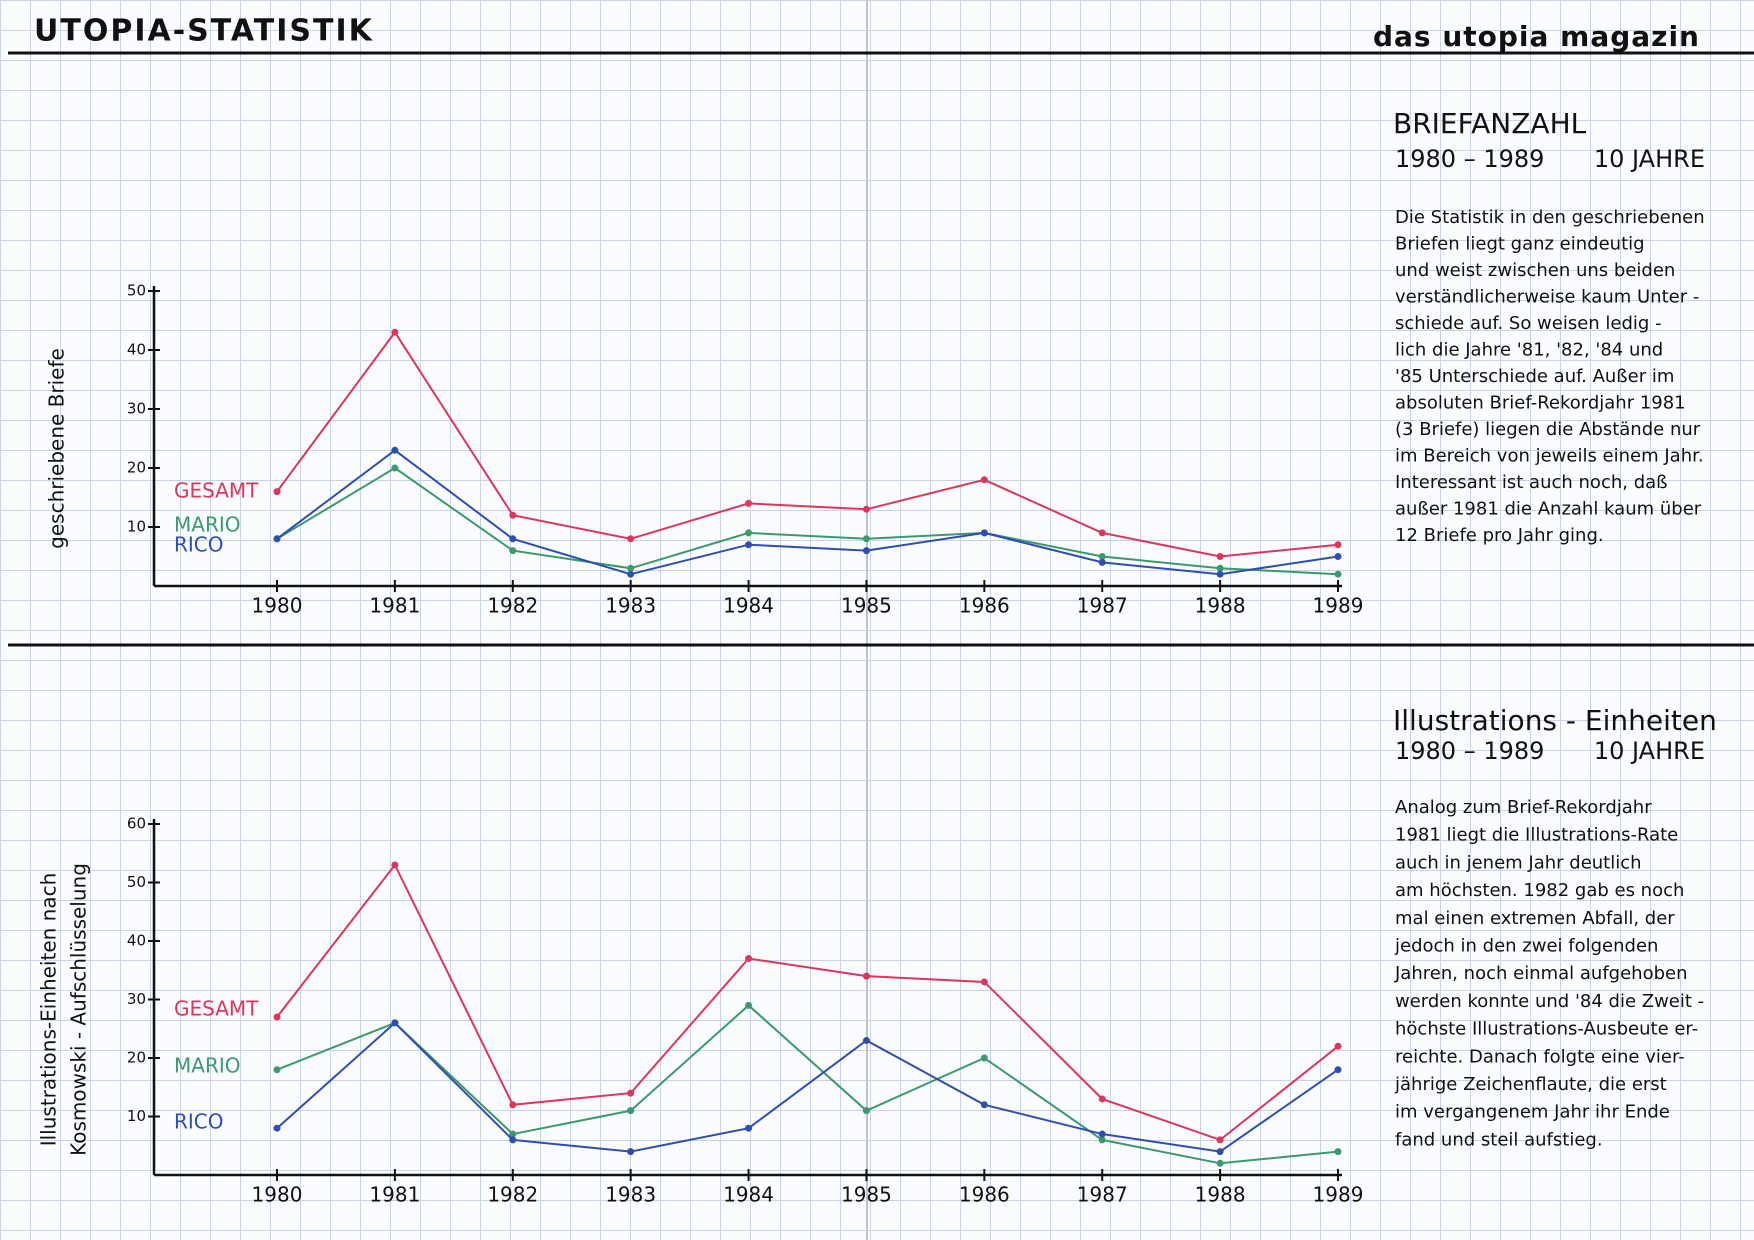  I want to click on description-line: reichte. Danach folgte eine vier-, so click(1540, 1056).